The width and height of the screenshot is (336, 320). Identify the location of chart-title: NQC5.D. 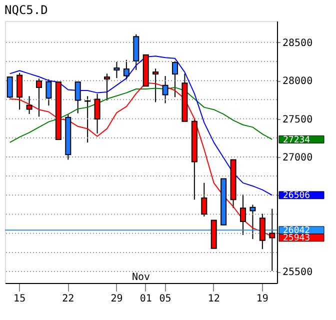
(26, 10).